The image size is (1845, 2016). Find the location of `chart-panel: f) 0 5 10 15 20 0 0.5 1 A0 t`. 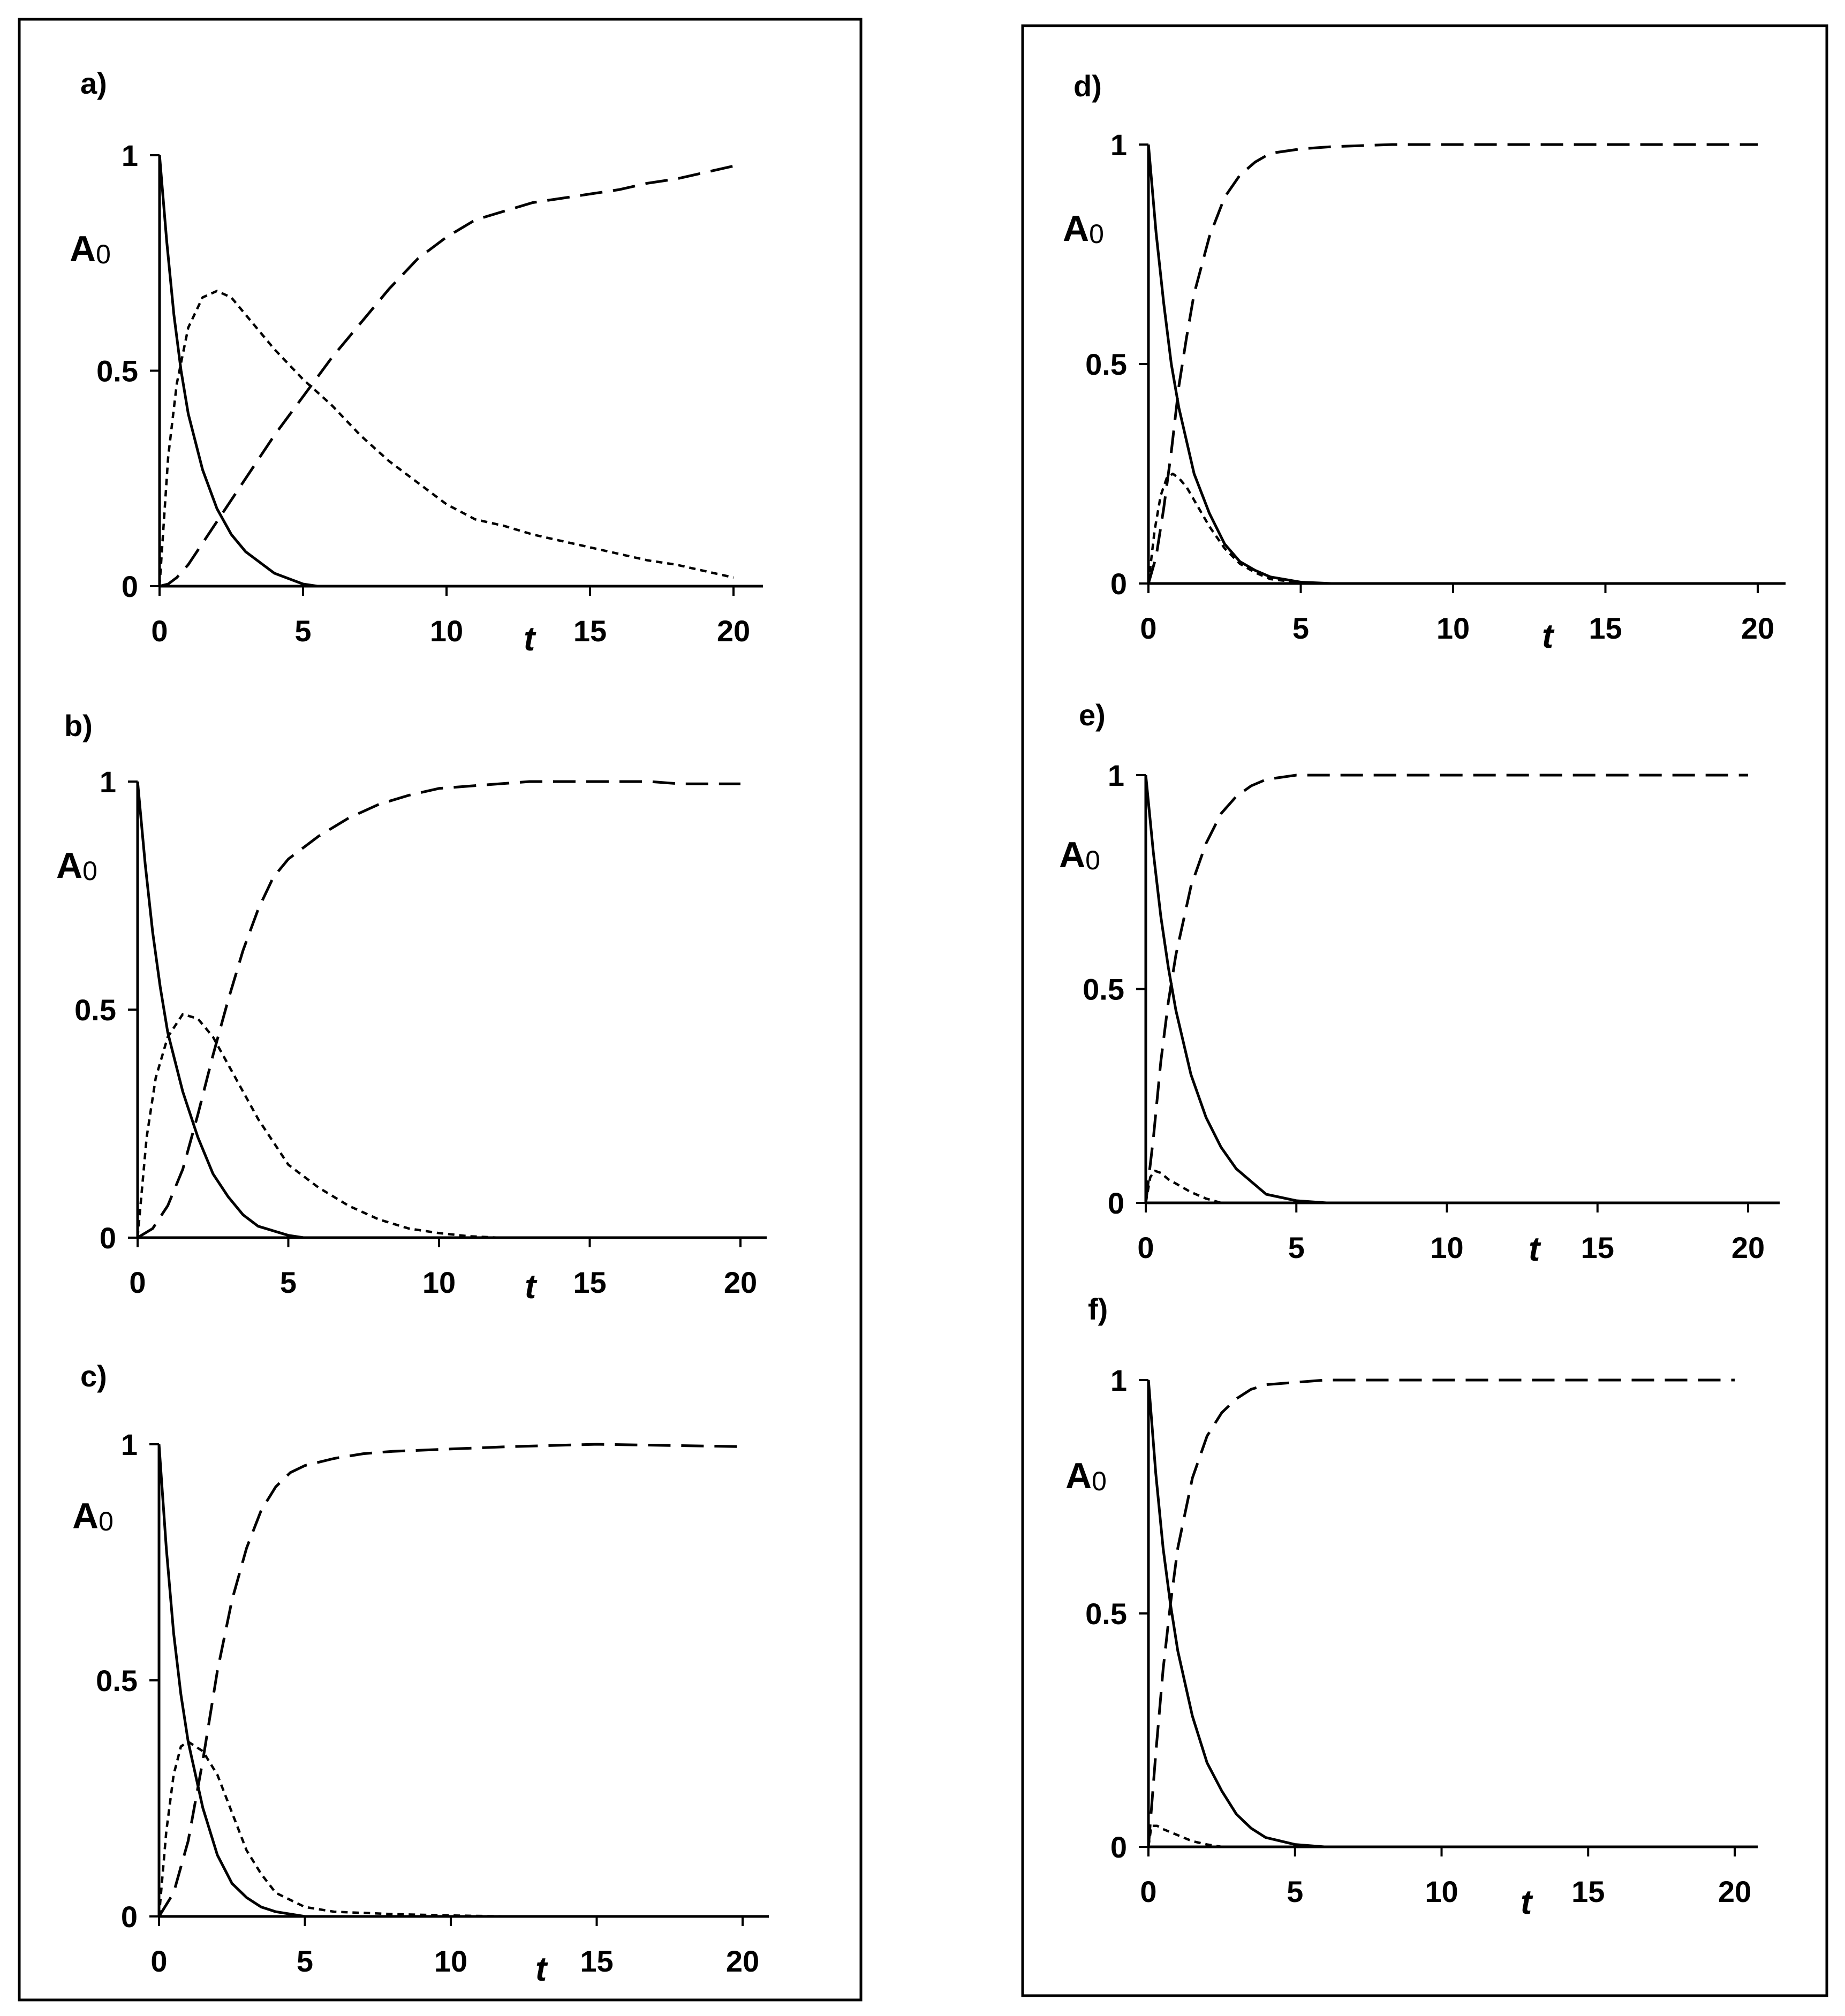

chart-panel: f) 0 5 10 15 20 0 0.5 1 A0 t is located at coordinates (1412, 1606).